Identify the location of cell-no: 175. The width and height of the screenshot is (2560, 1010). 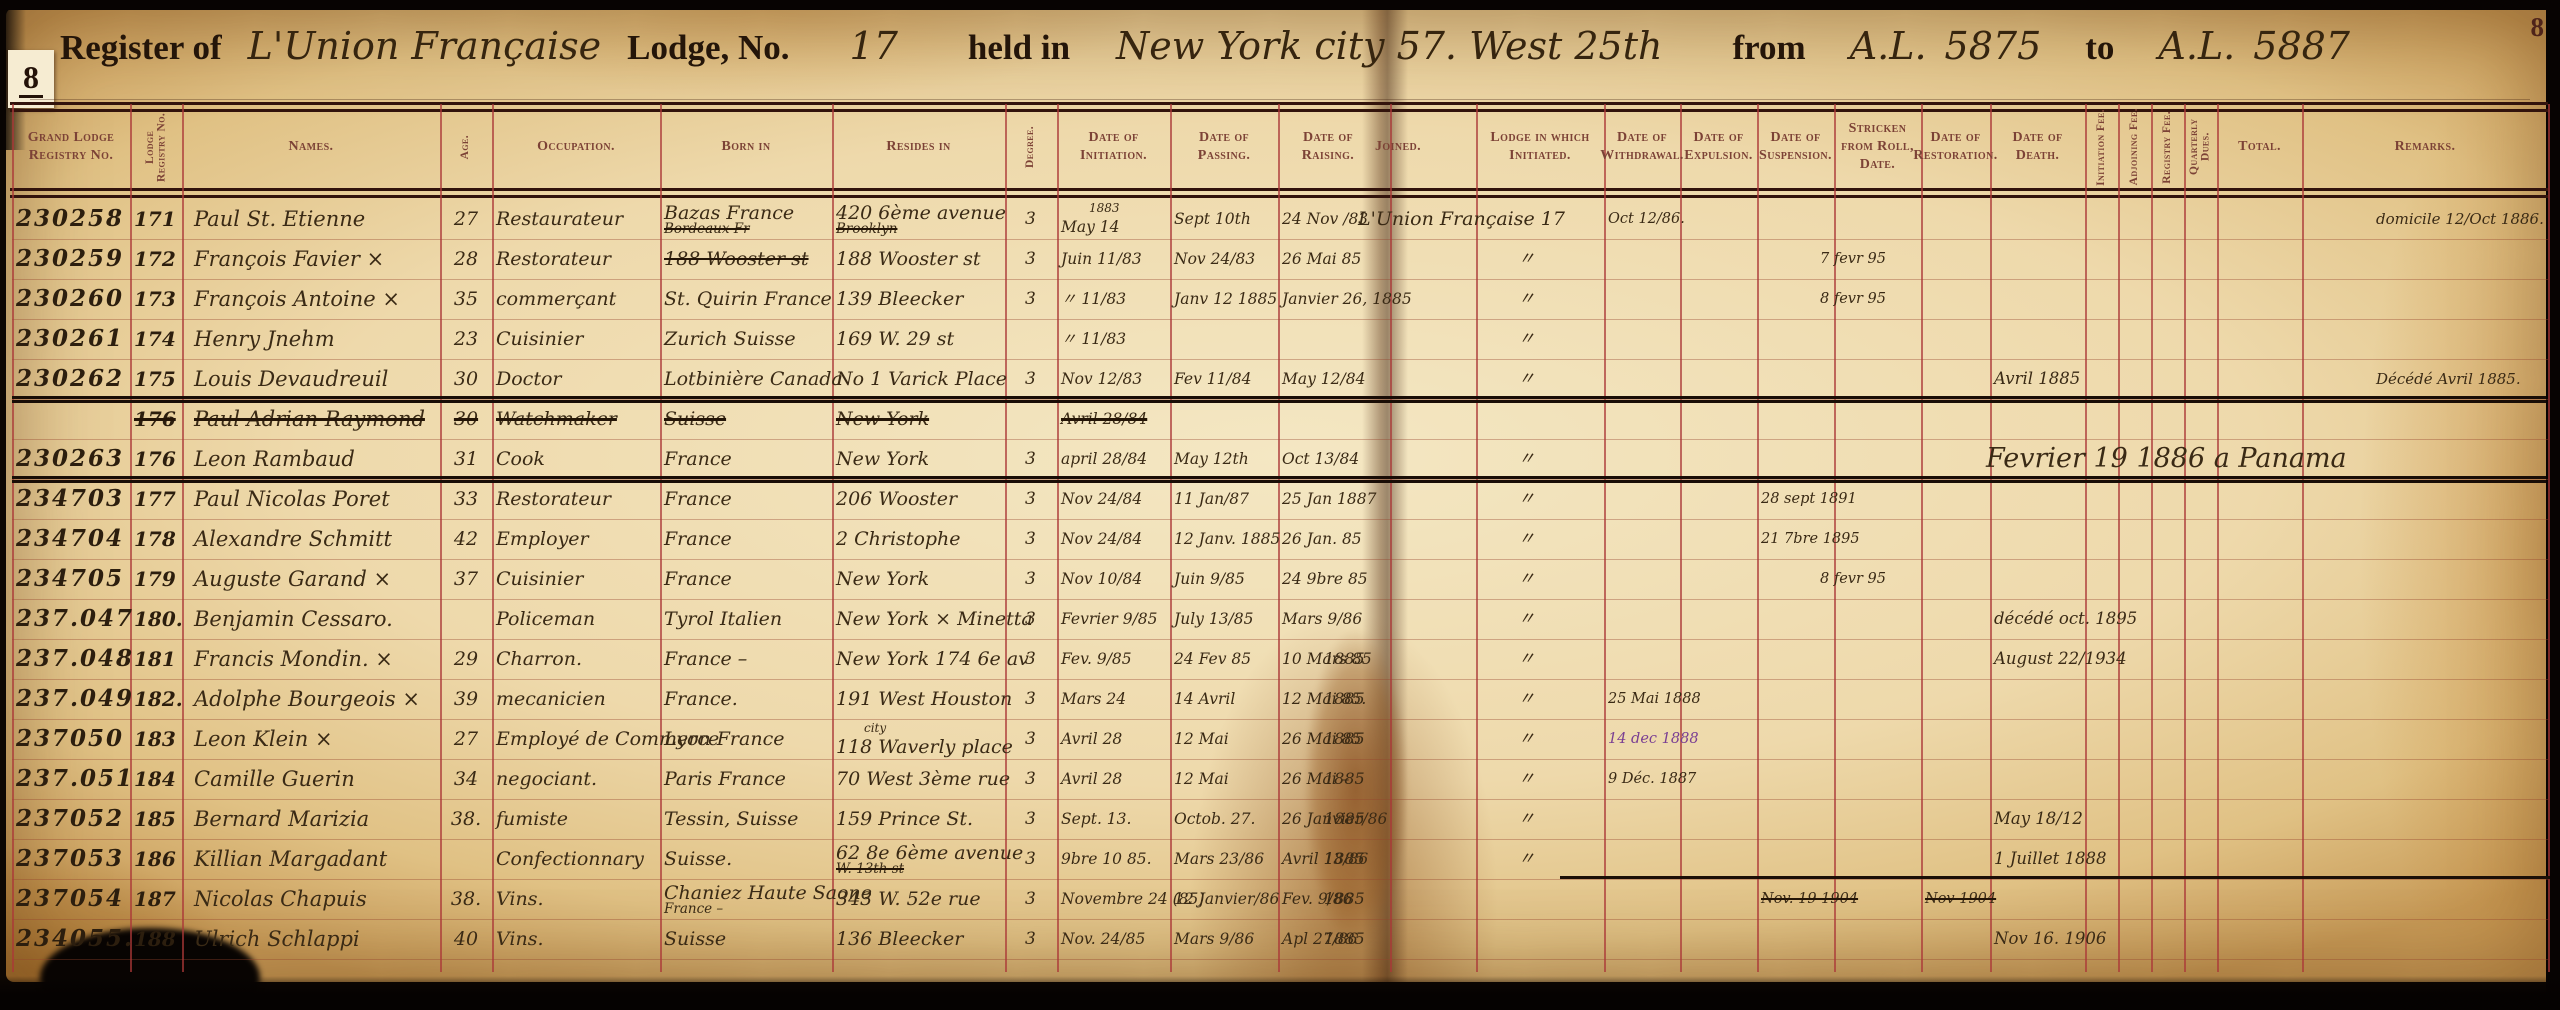
(156, 380).